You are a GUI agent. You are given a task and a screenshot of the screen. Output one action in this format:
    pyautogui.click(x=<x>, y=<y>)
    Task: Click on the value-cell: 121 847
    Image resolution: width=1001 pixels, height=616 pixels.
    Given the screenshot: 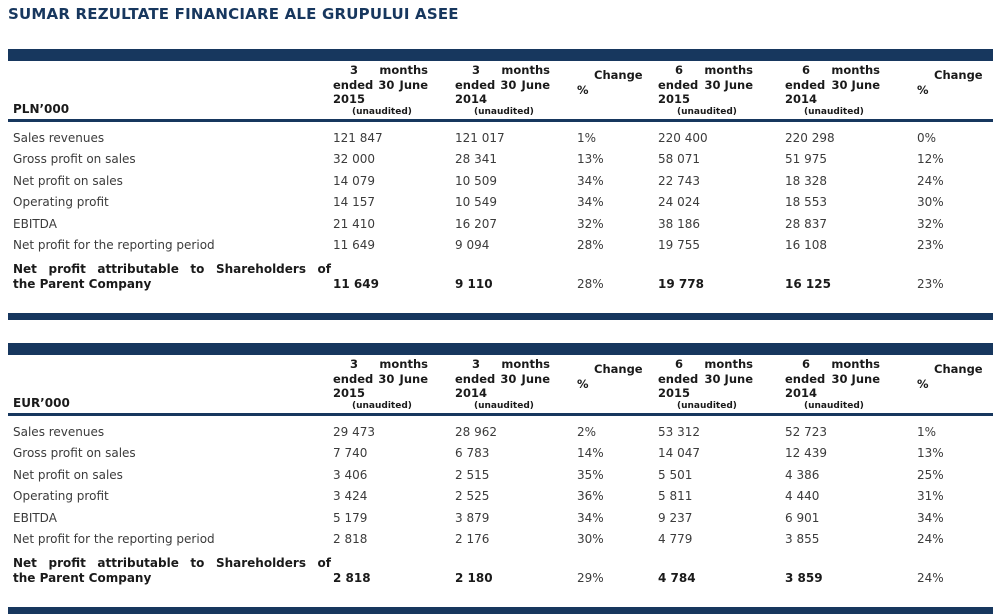 What is the action you would take?
    pyautogui.click(x=358, y=137)
    